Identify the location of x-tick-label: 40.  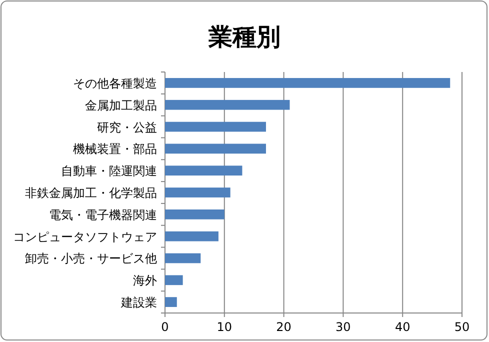
(402, 327).